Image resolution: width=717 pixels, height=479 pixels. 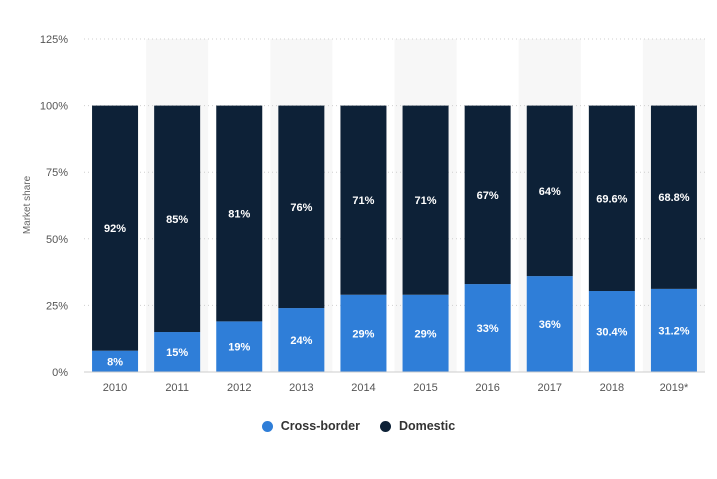 I want to click on y-tick-label: 0%, so click(x=60, y=373).